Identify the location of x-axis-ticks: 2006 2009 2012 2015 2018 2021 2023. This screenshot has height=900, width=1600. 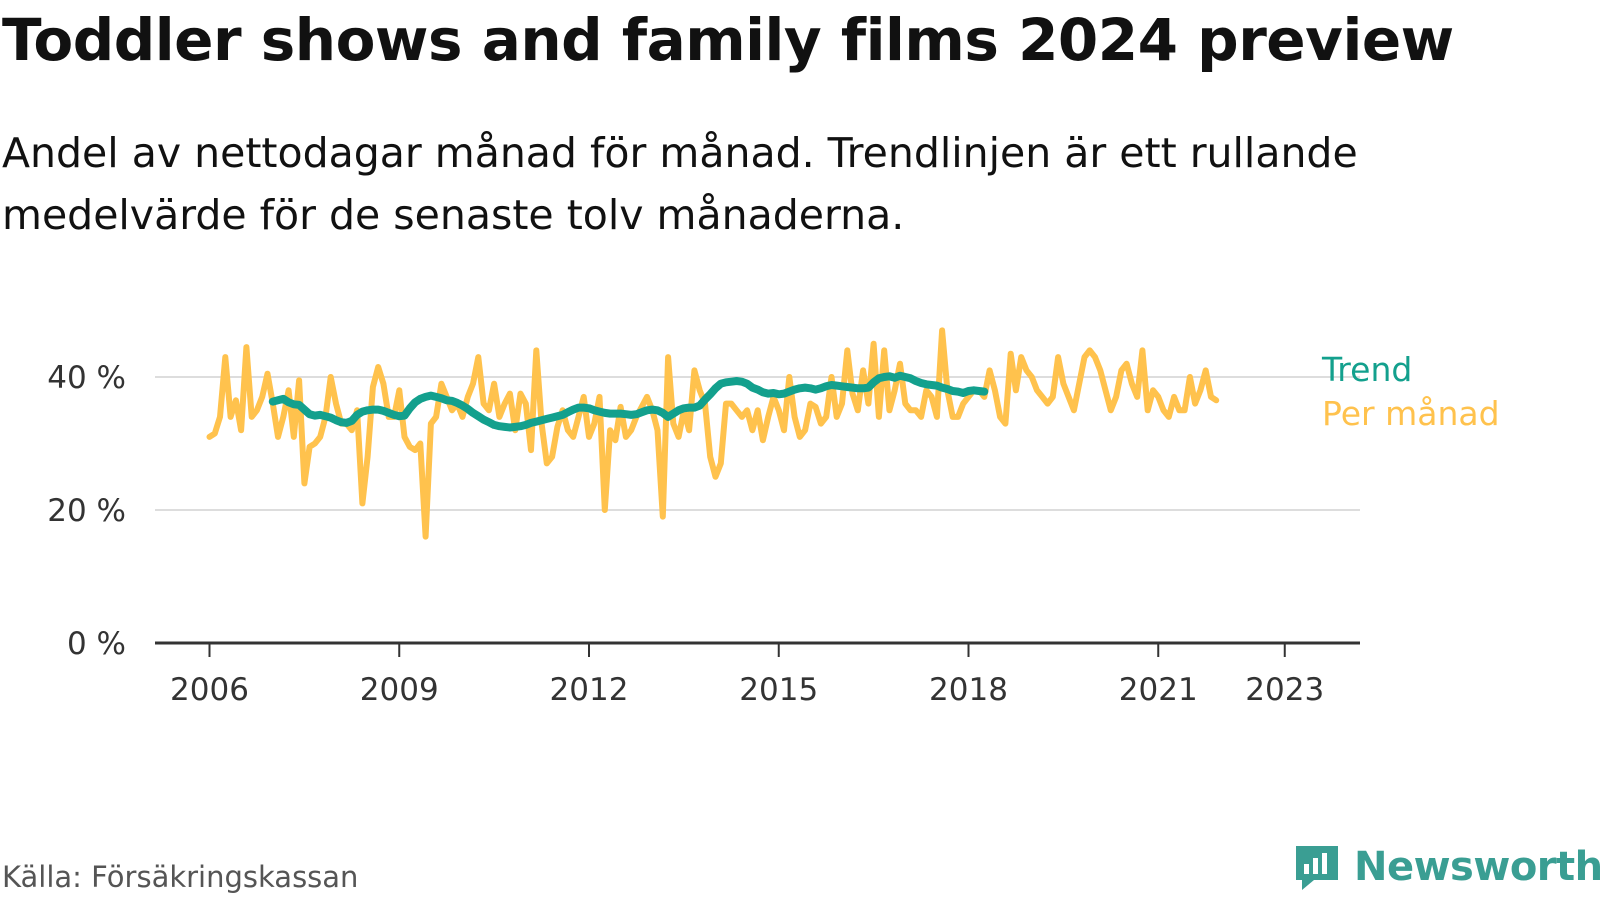
(747, 675).